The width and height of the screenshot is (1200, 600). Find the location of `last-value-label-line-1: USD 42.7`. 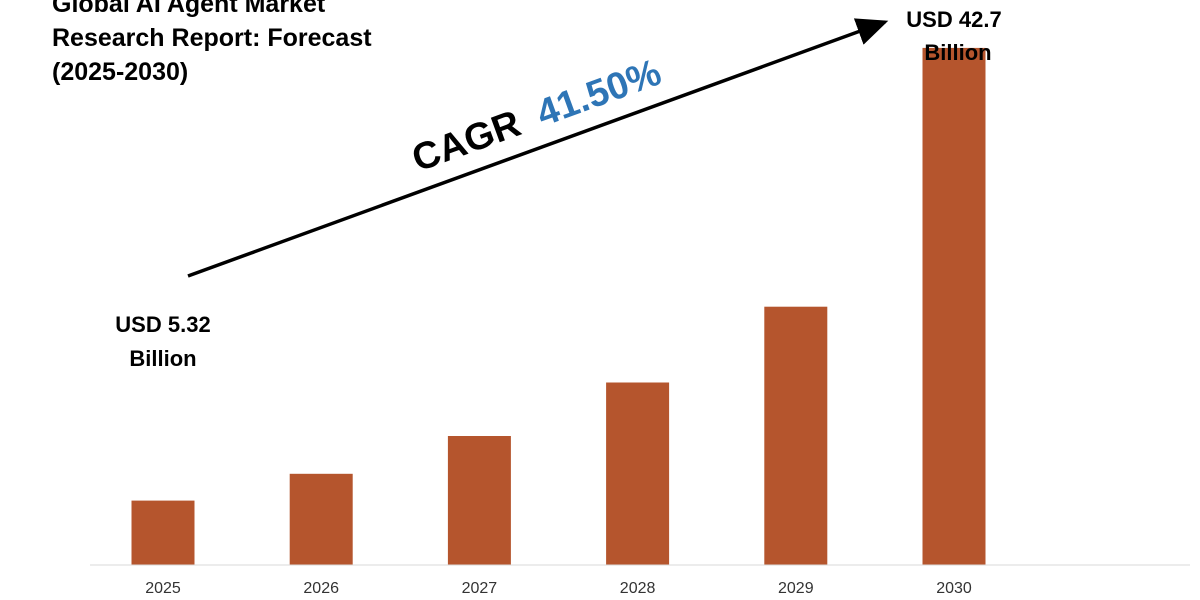

last-value-label-line-1: USD 42.7 is located at coordinates (953, 19).